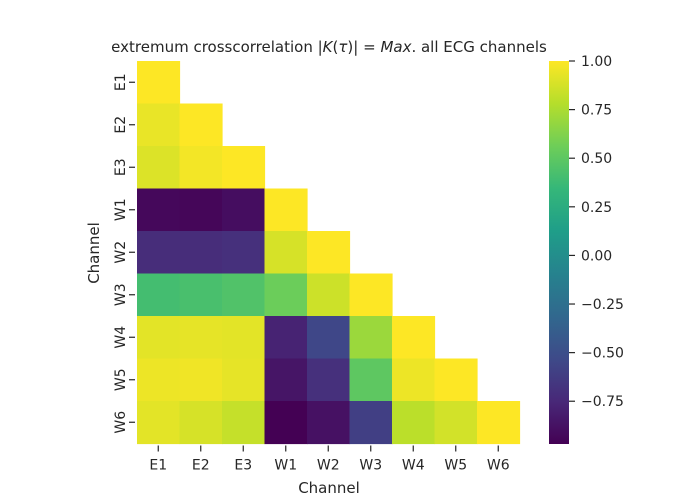 Image resolution: width=700 pixels, height=500 pixels. What do you see at coordinates (121, 167) in the screenshot?
I see `y-tick-label-e3: E3` at bounding box center [121, 167].